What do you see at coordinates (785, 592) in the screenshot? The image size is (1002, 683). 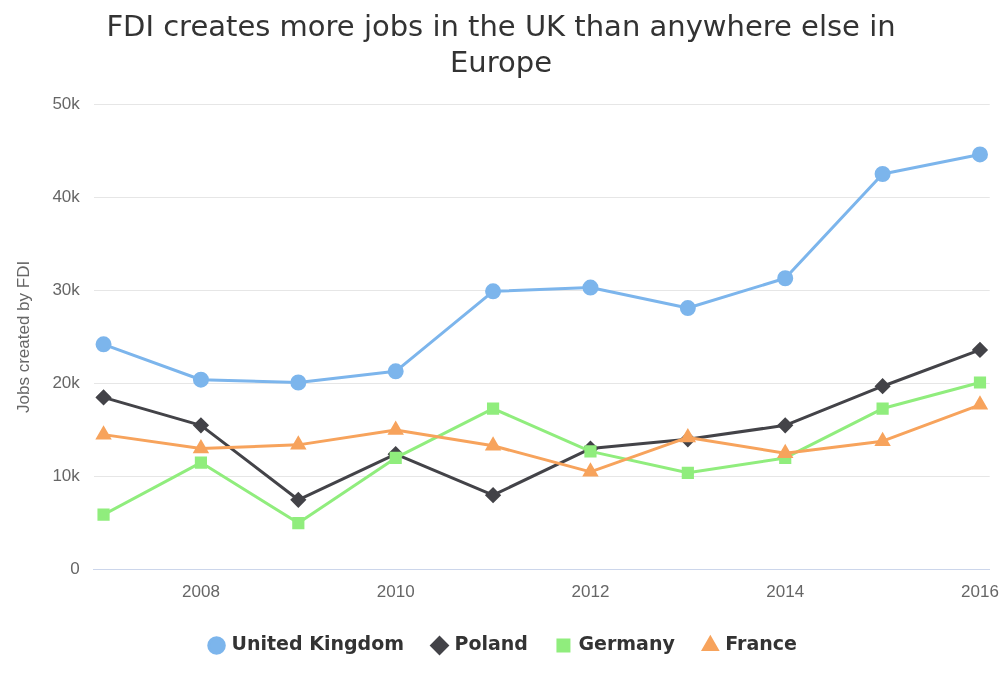 I see `x-tick-label: 2014` at bounding box center [785, 592].